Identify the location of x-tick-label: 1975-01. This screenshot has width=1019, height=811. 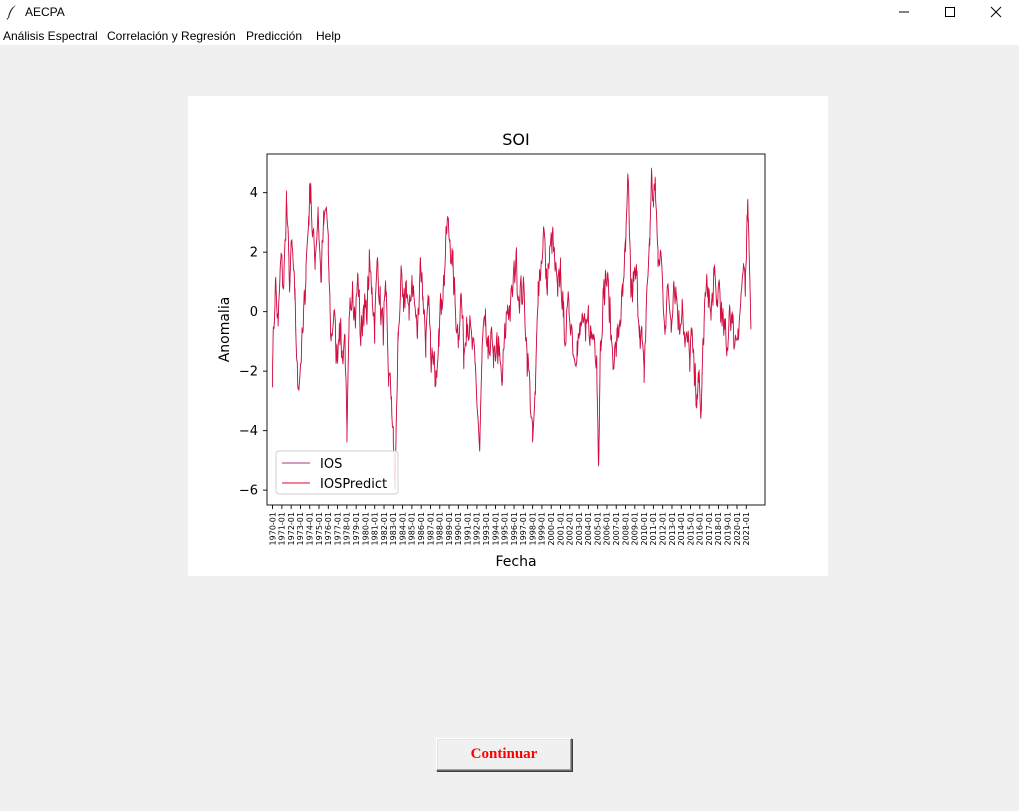
(319, 528).